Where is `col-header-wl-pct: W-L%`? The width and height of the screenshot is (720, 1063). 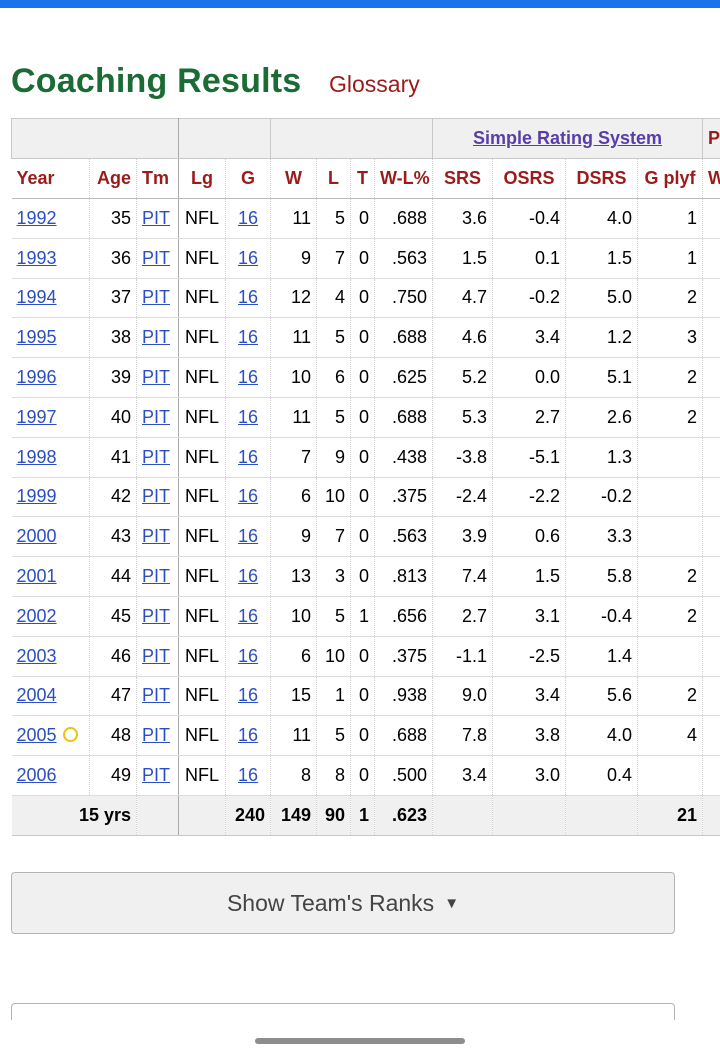
col-header-wl-pct: W-L% is located at coordinates (404, 178).